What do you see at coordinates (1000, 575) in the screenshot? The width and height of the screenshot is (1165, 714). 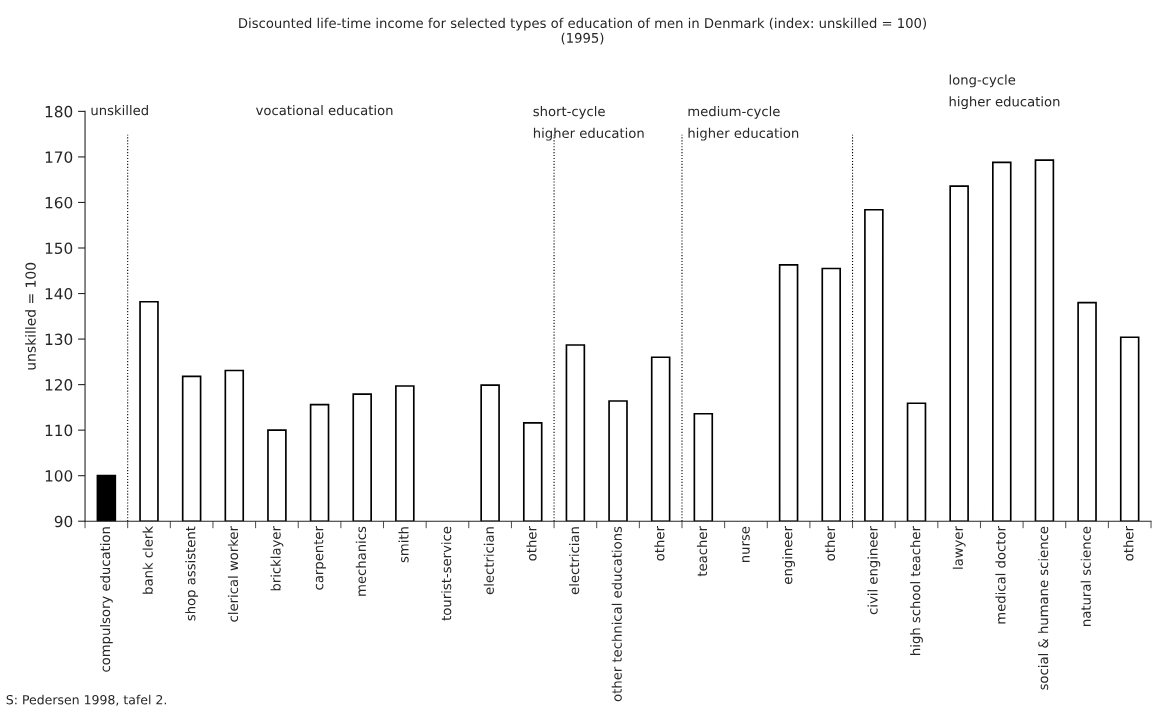 I see `x-tick-label: medical doctor` at bounding box center [1000, 575].